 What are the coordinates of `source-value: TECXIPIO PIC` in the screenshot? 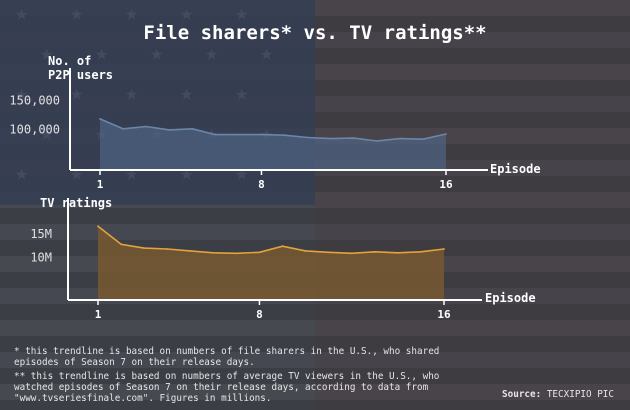 It's located at (580, 394).